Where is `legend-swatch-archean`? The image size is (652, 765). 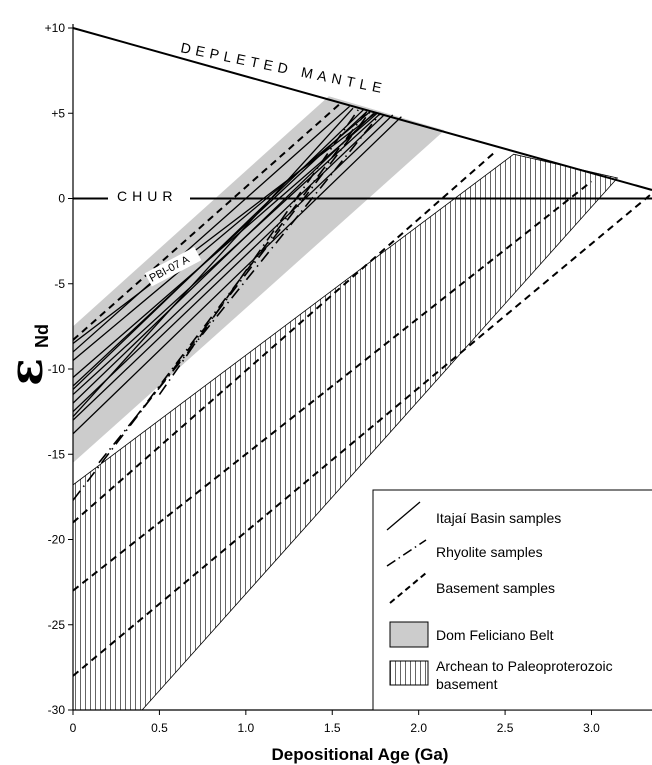
legend-swatch-archean is located at coordinates (409, 673).